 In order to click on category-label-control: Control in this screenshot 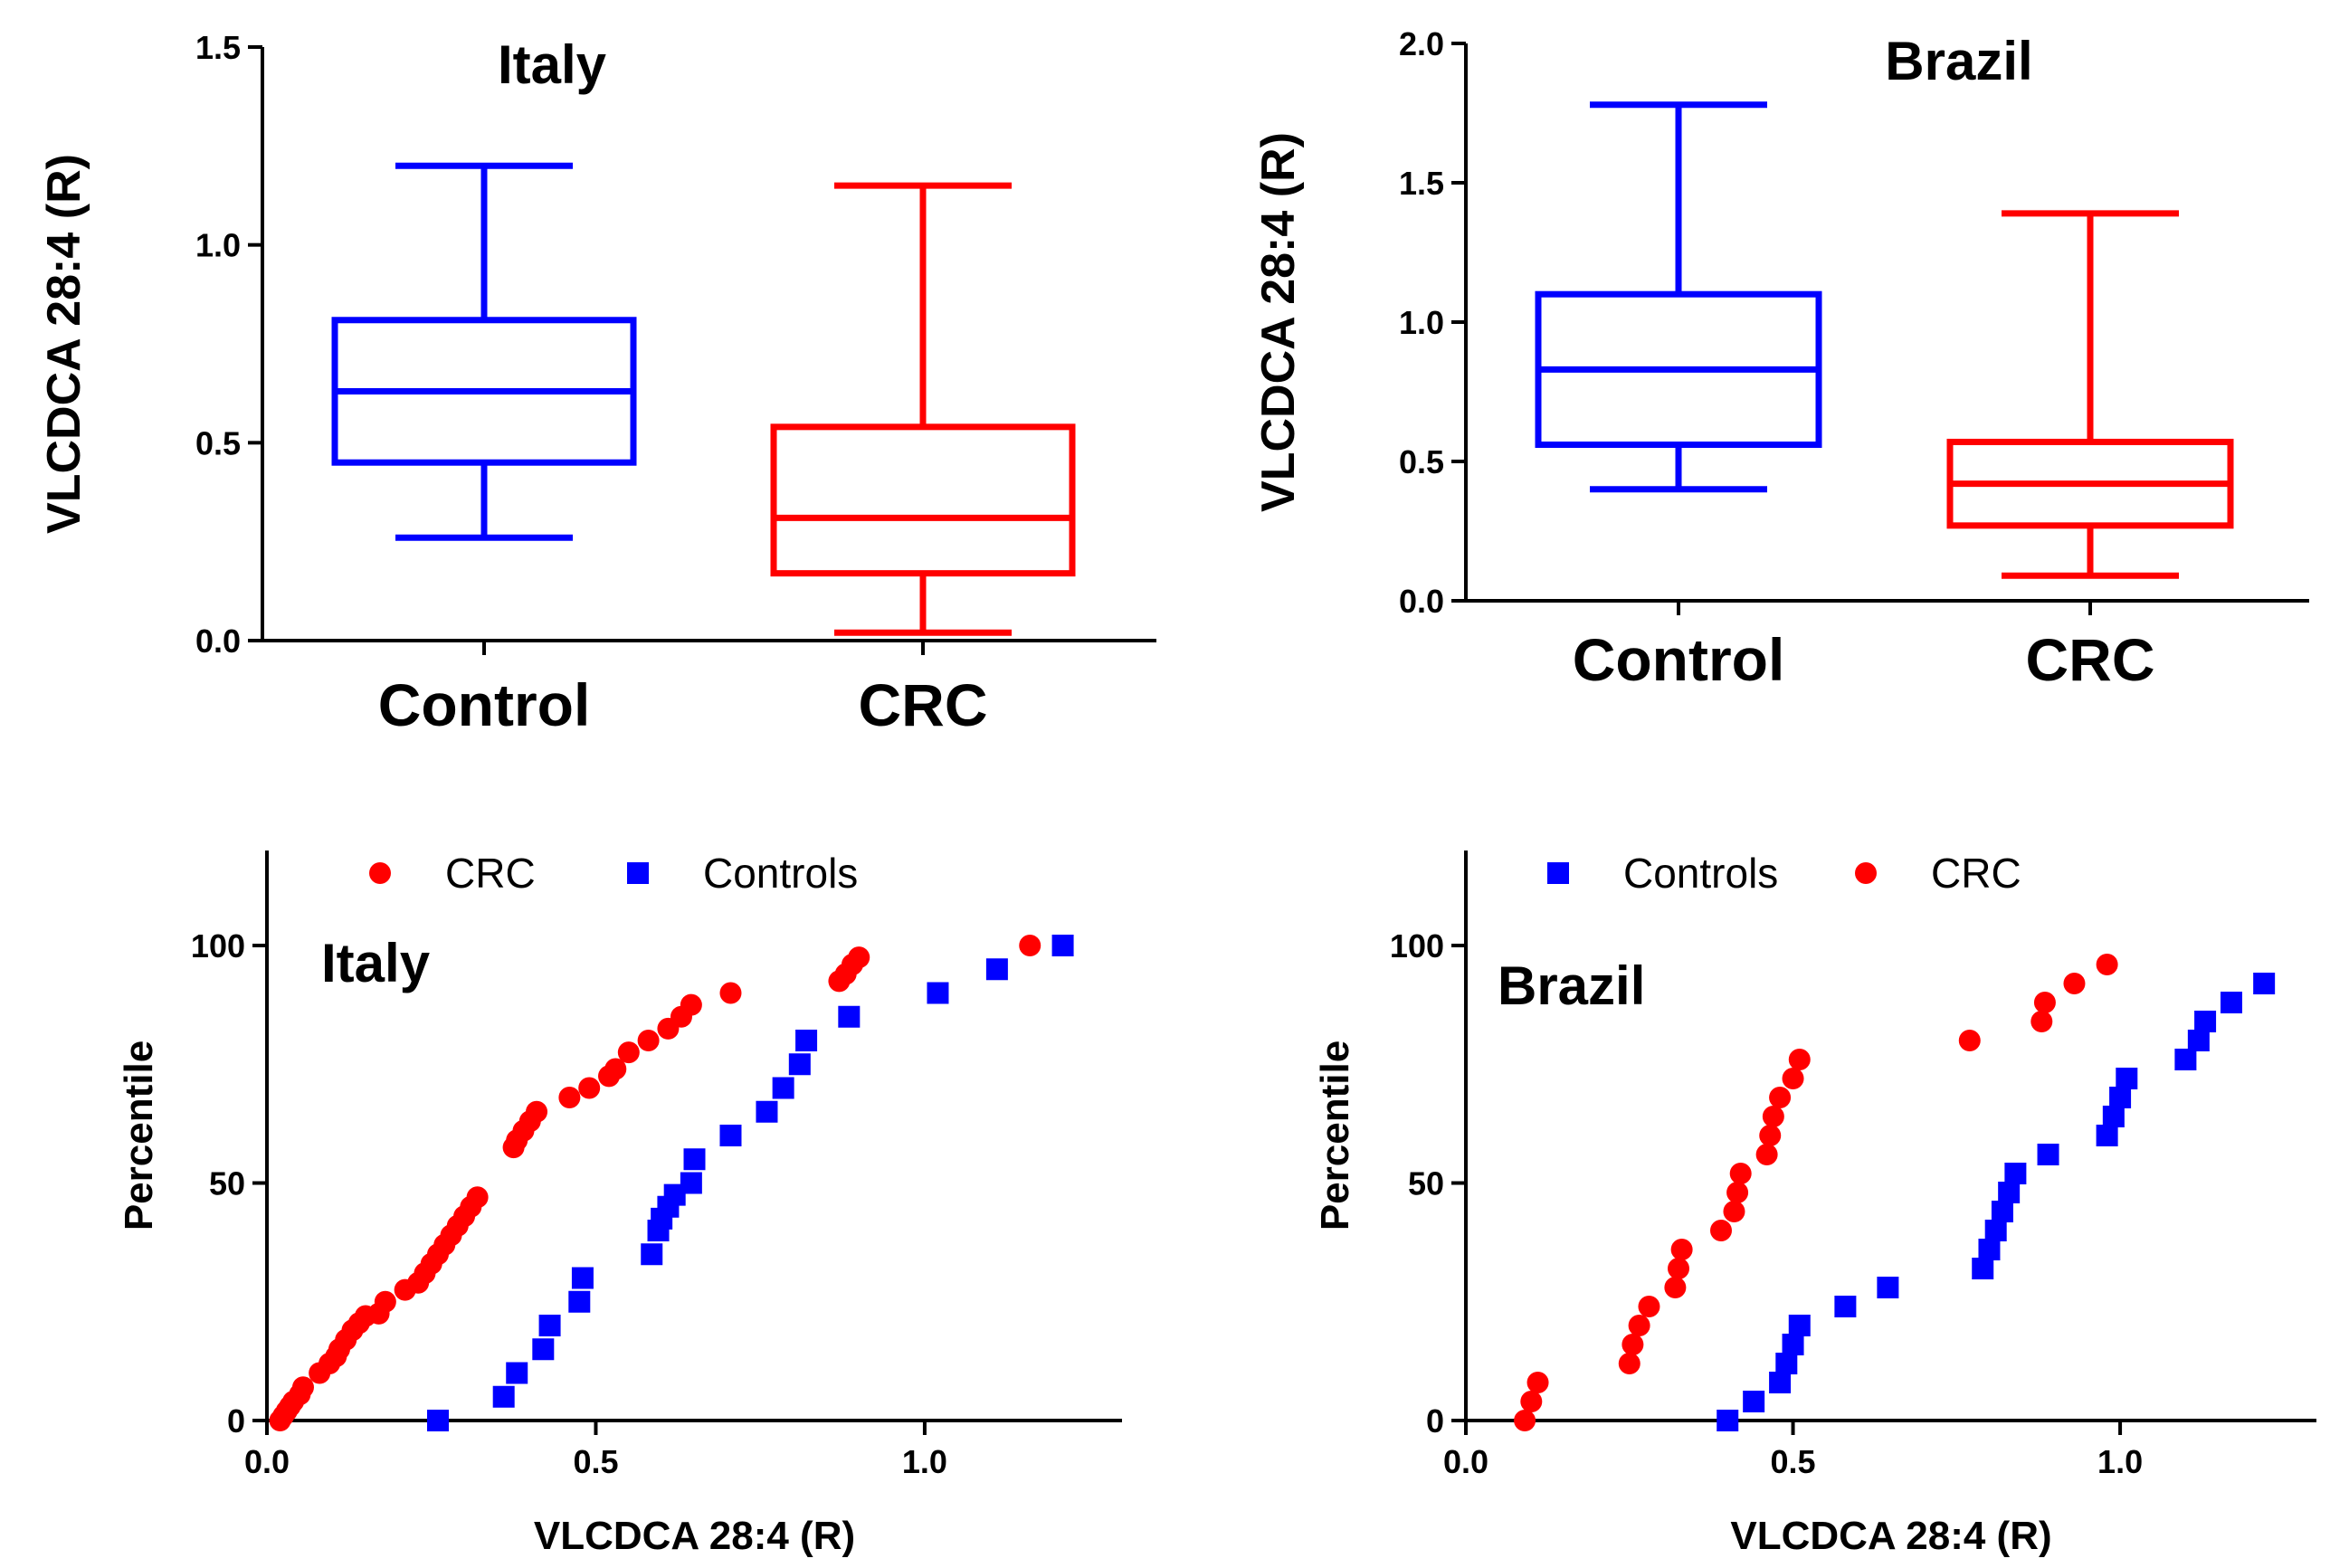, I will do `click(485, 705)`.